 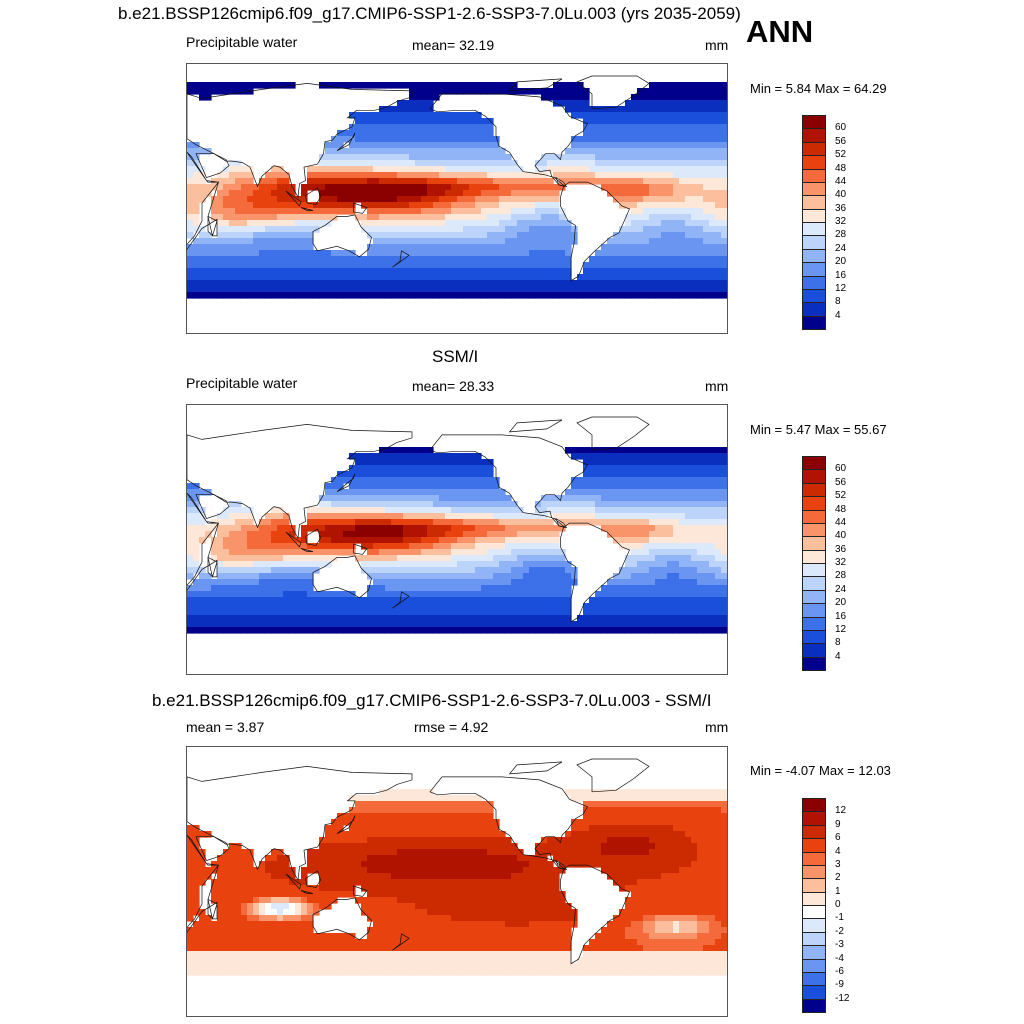 I want to click on panel-2-mean-label: mean= 28.33, so click(x=453, y=386).